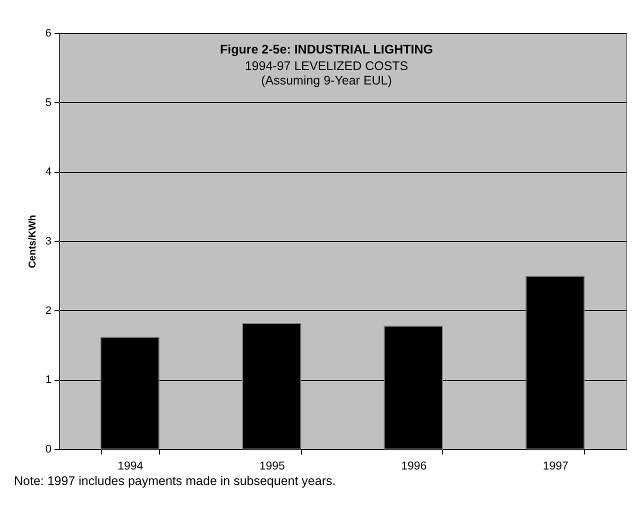 This screenshot has width=635, height=516. Describe the element at coordinates (414, 466) in the screenshot. I see `x-tick-label: 1996` at that location.